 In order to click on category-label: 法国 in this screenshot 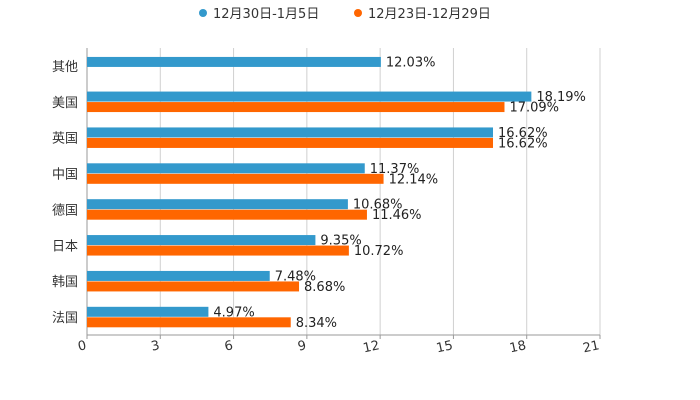, I will do `click(65, 318)`.